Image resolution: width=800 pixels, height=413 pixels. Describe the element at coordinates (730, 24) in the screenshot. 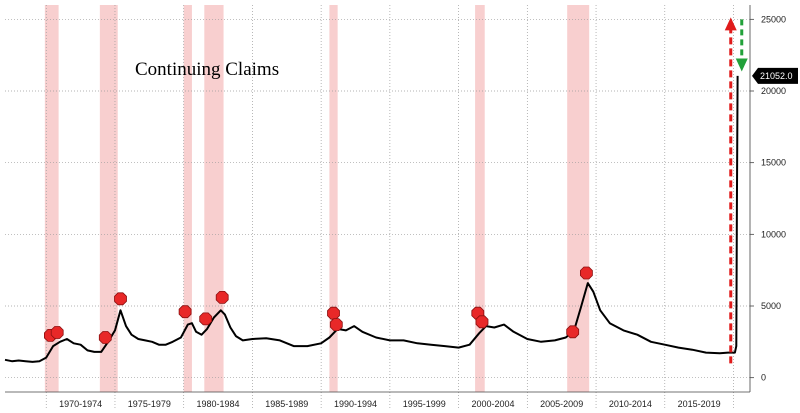

I see `up-arrow-head` at that location.